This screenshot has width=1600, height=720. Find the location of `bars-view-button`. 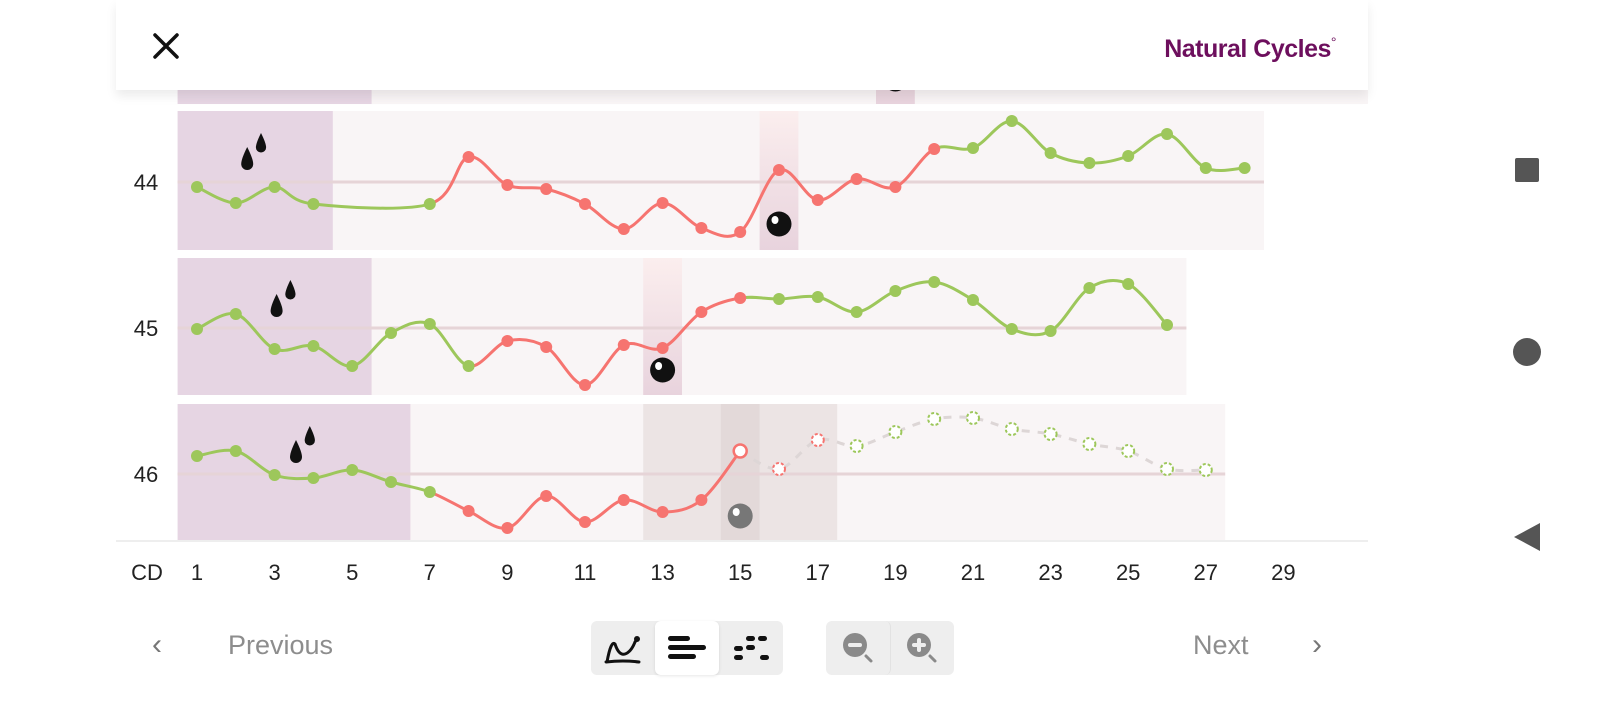

bars-view-button is located at coordinates (687, 648).